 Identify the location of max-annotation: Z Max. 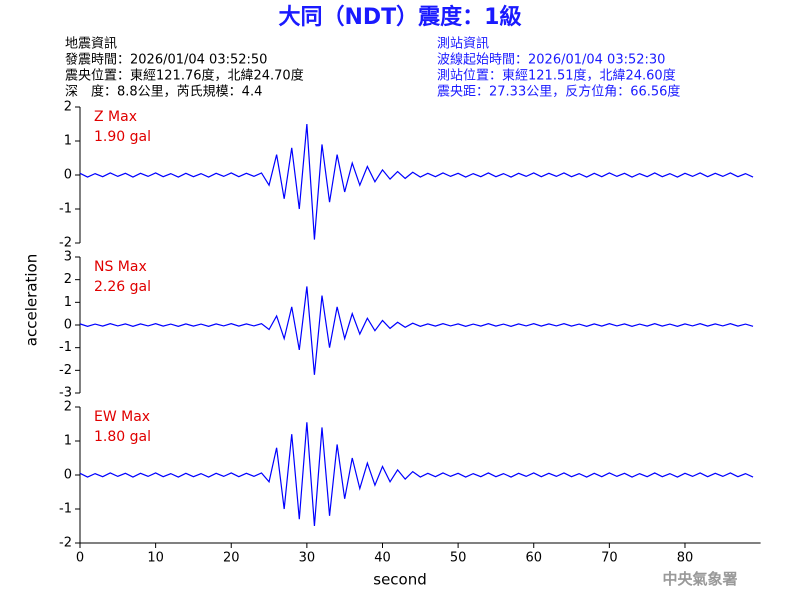
(115, 117).